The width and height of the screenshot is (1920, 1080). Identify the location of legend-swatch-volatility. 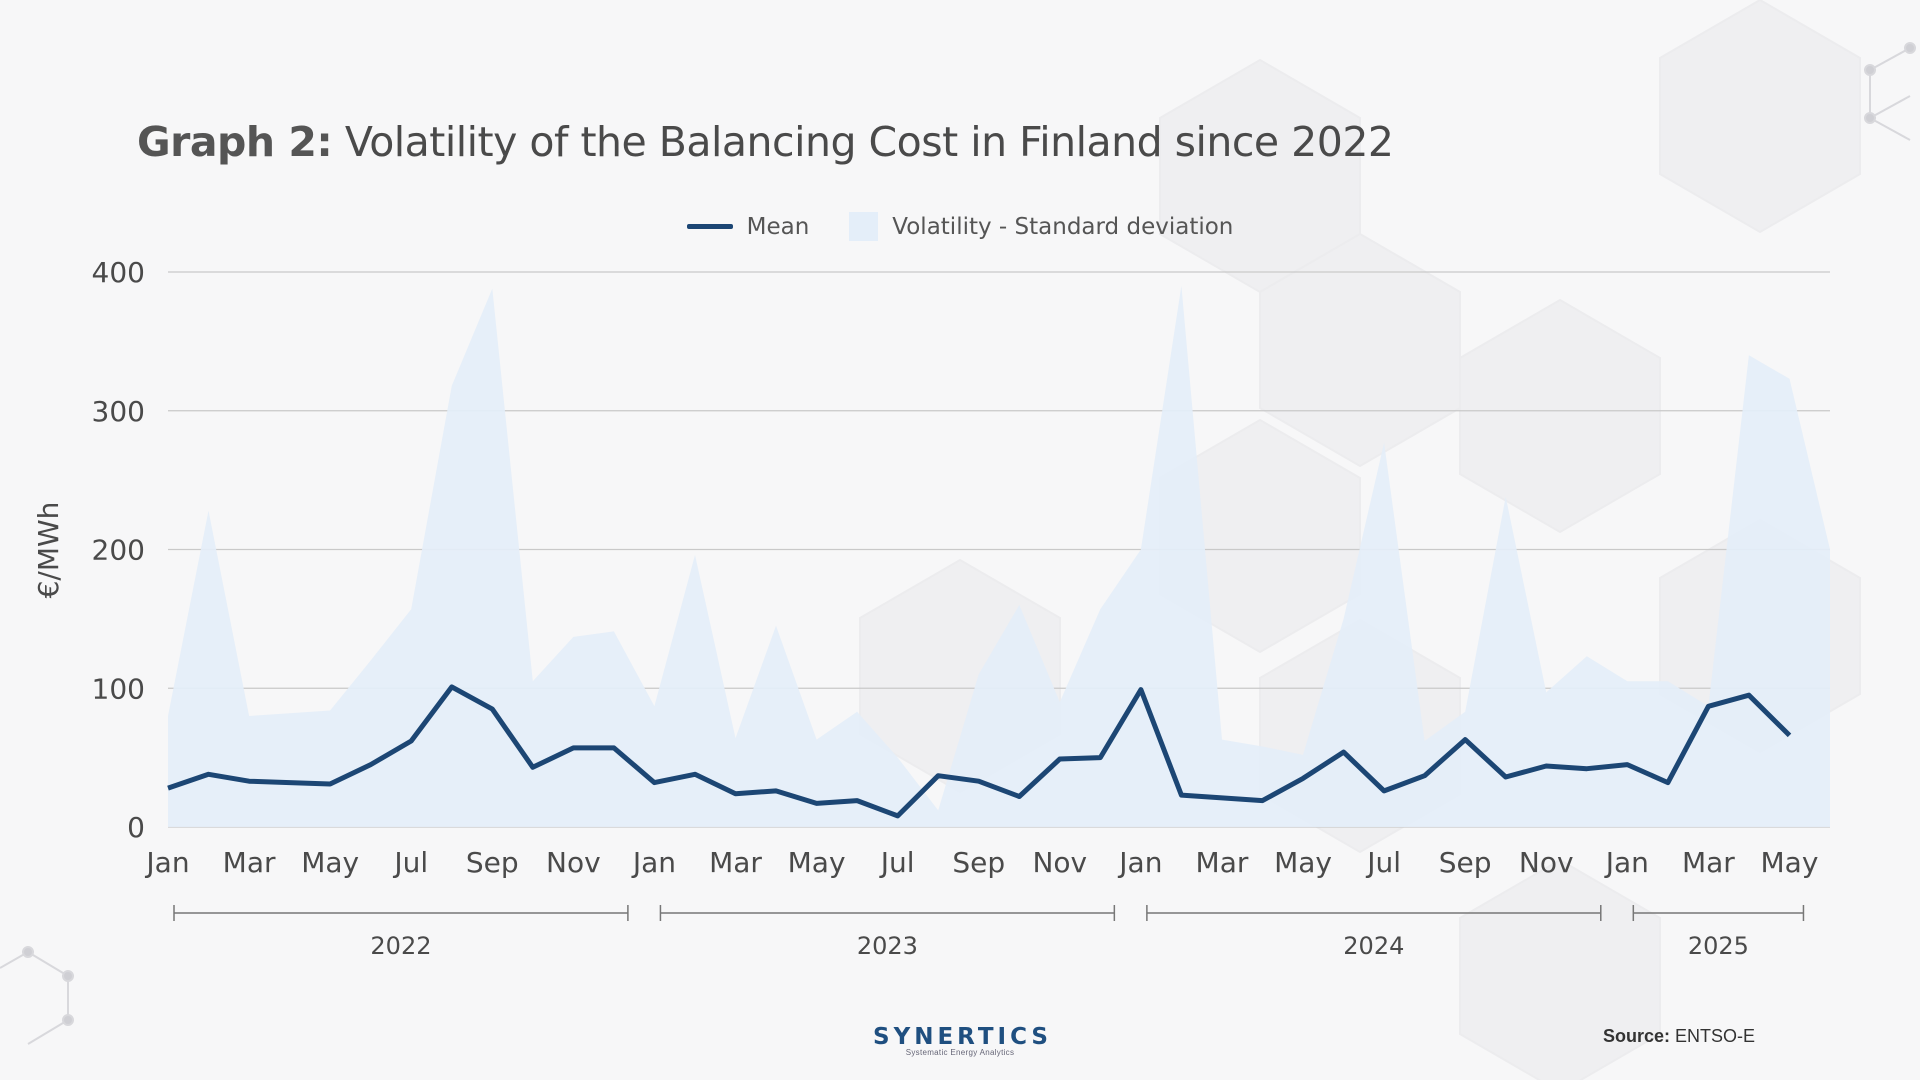
(864, 226).